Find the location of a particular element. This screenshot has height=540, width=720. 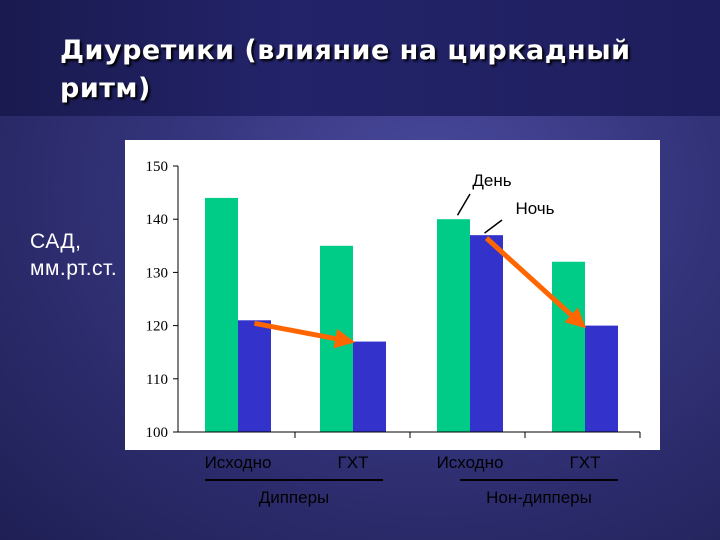

category-label-2: Исходно is located at coordinates (470, 462).